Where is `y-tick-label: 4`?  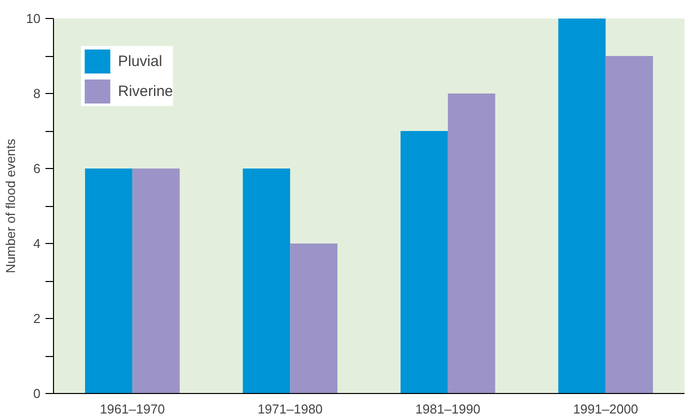
y-tick-label: 4 is located at coordinates (37, 243).